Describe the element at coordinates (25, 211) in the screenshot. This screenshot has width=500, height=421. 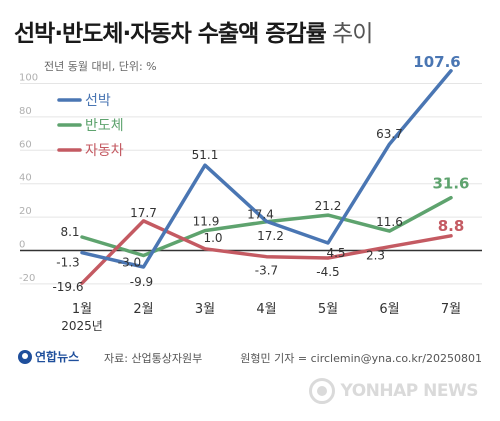
I see `y-tick-label: 20` at that location.